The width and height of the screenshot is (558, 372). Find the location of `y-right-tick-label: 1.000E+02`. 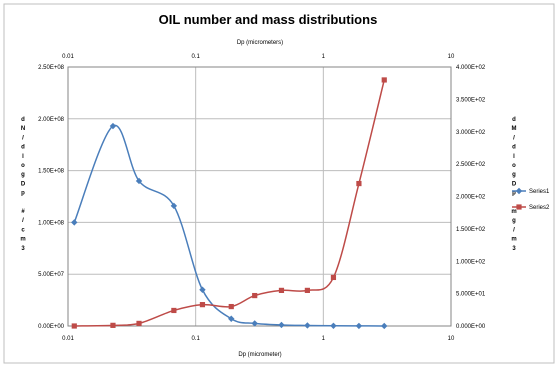

y-right-tick-label: 1.000E+02 is located at coordinates (471, 262).